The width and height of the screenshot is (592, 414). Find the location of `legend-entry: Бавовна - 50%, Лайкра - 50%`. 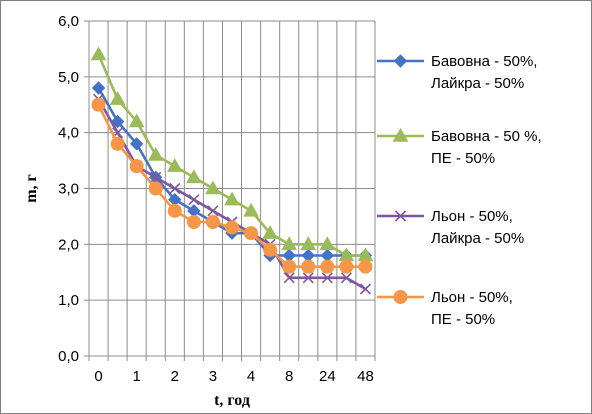

legend-entry: Бавовна - 50%, Лайкра - 50% is located at coordinates (457, 72).